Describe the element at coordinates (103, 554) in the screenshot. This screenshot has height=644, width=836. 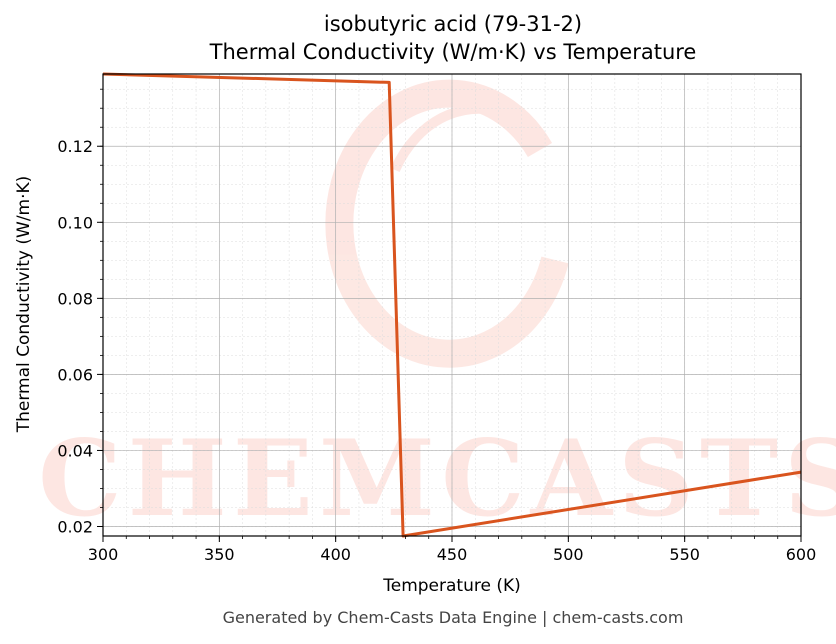
I see `x-tick-label: 300` at that location.